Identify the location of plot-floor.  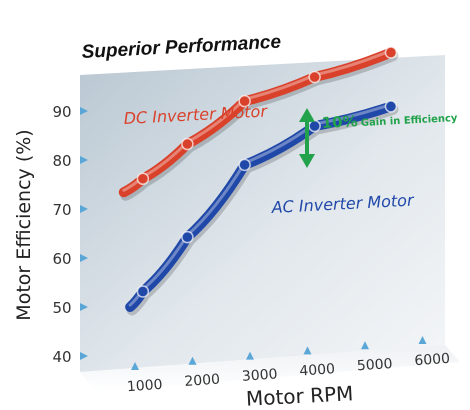
(270, 368).